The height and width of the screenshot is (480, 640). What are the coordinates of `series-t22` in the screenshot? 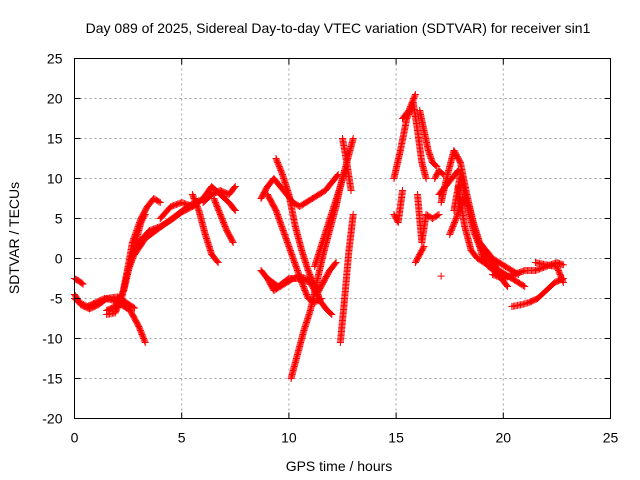 It's located at (409, 106).